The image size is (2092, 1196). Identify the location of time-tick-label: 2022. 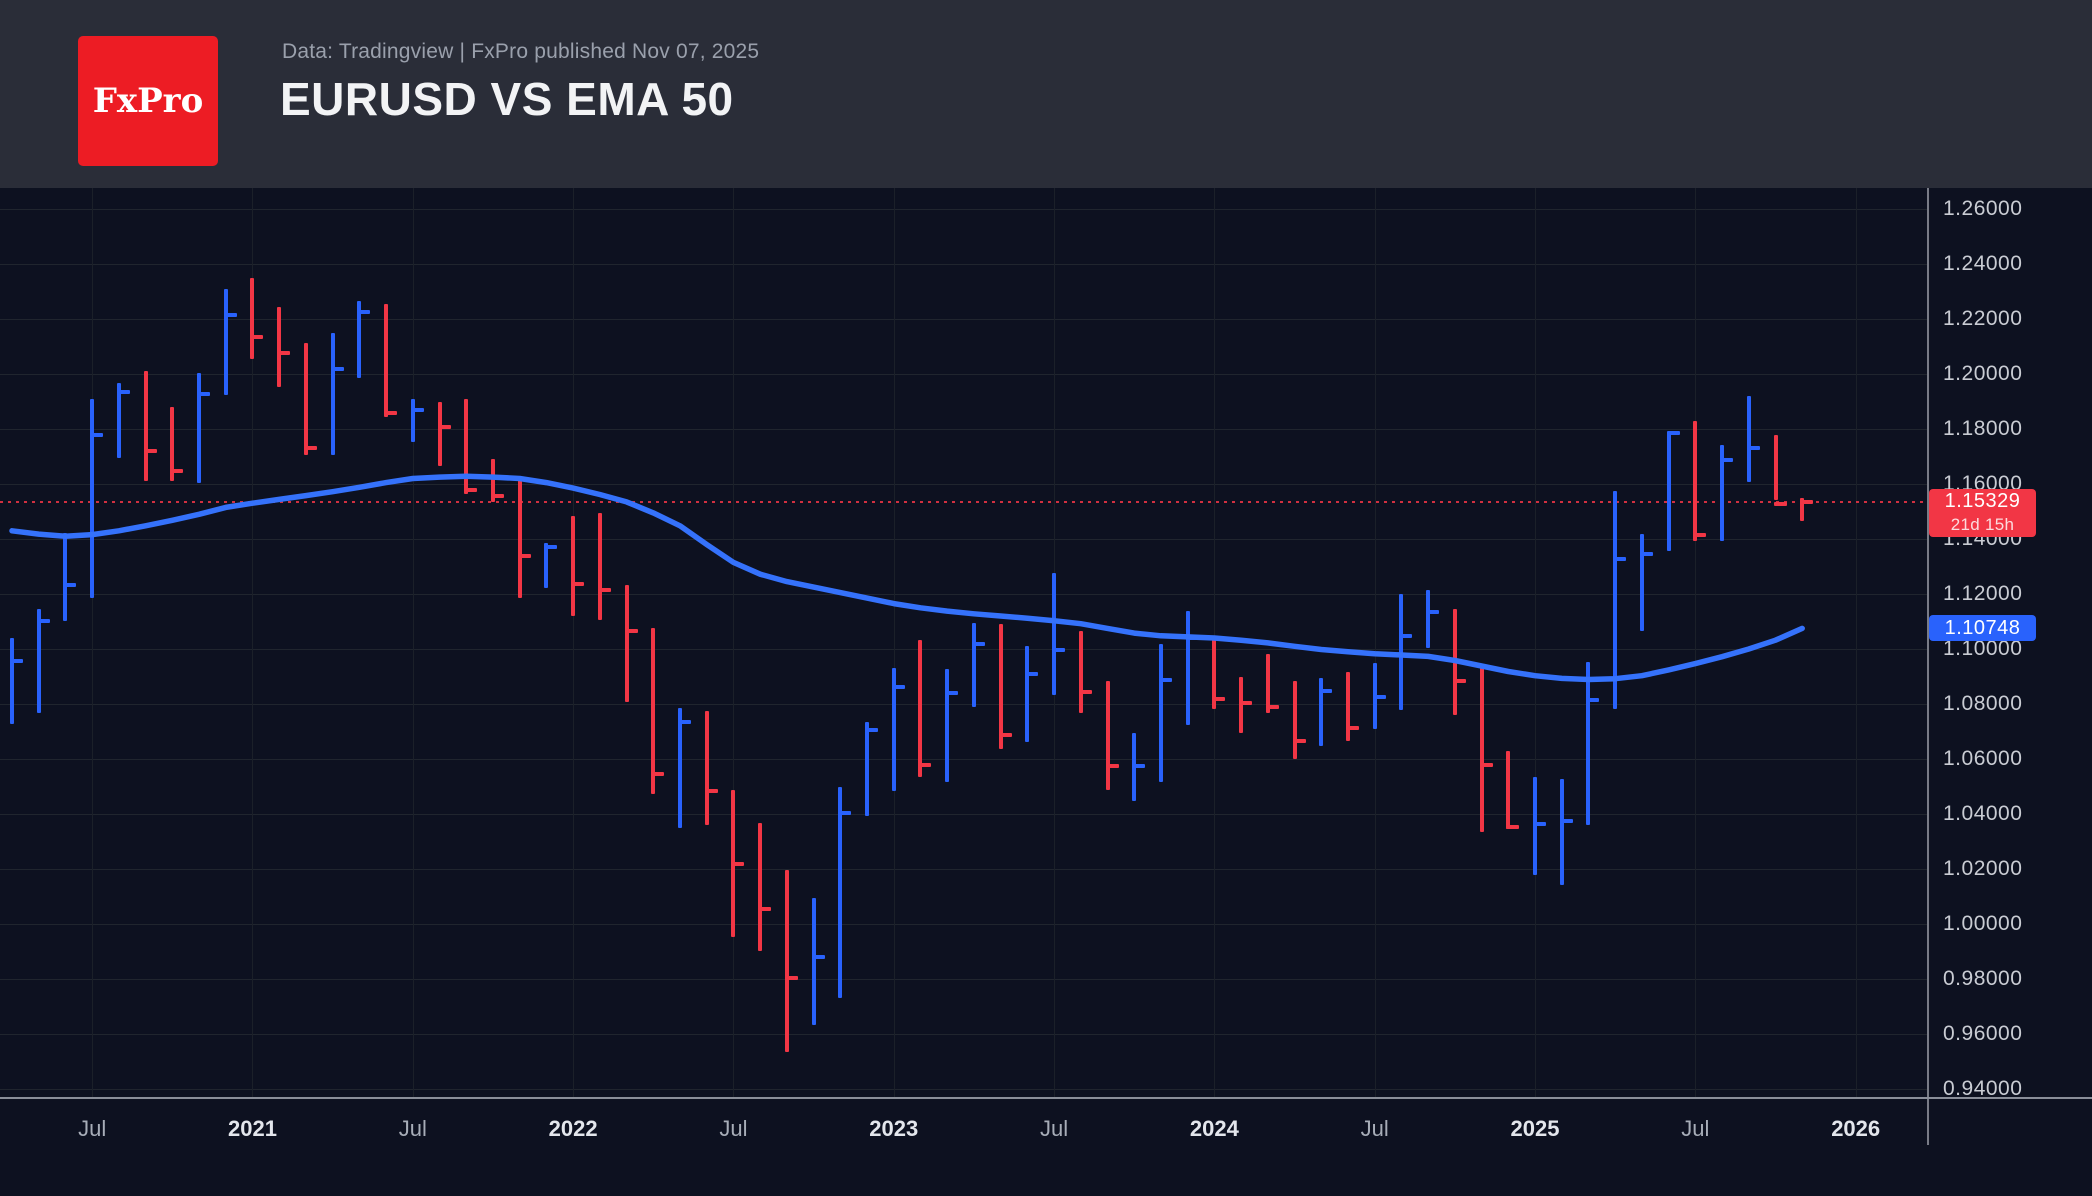
(573, 1128).